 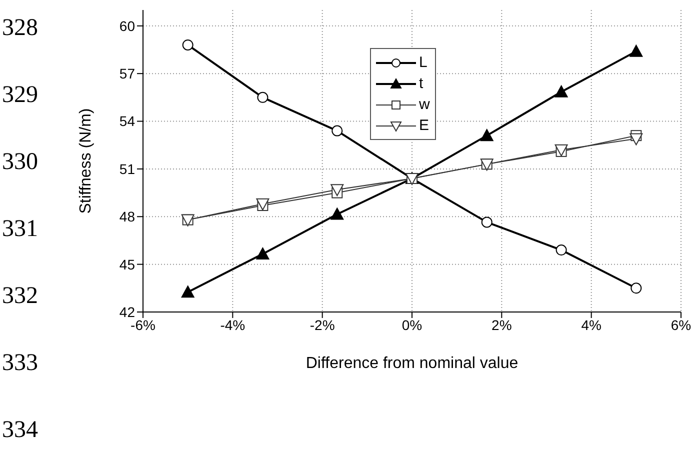 I want to click on x-tick-label: 0%, so click(x=412, y=324).